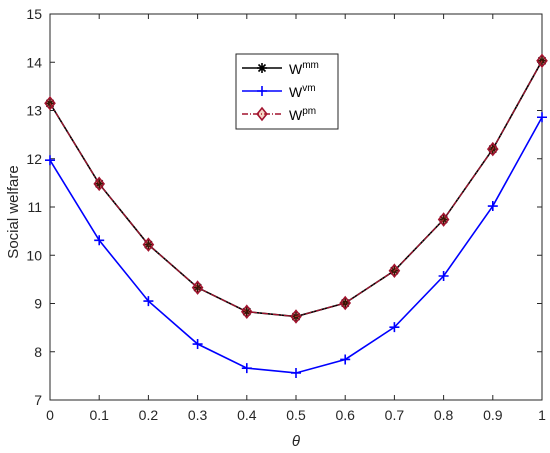  Describe the element at coordinates (287, 91) in the screenshot. I see `legend: Wmm Wvm Wpm` at that location.